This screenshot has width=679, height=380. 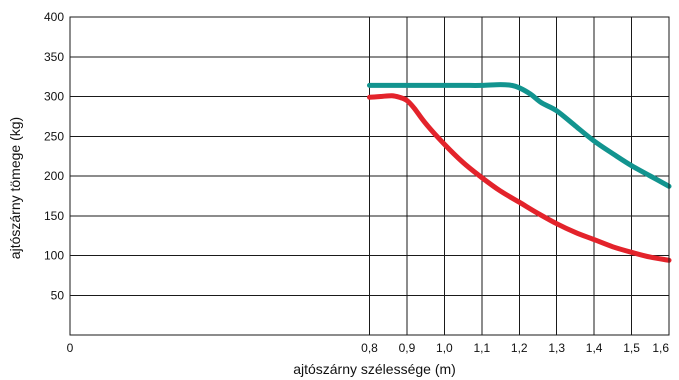 What do you see at coordinates (54, 97) in the screenshot?
I see `y-tick-label: 300` at bounding box center [54, 97].